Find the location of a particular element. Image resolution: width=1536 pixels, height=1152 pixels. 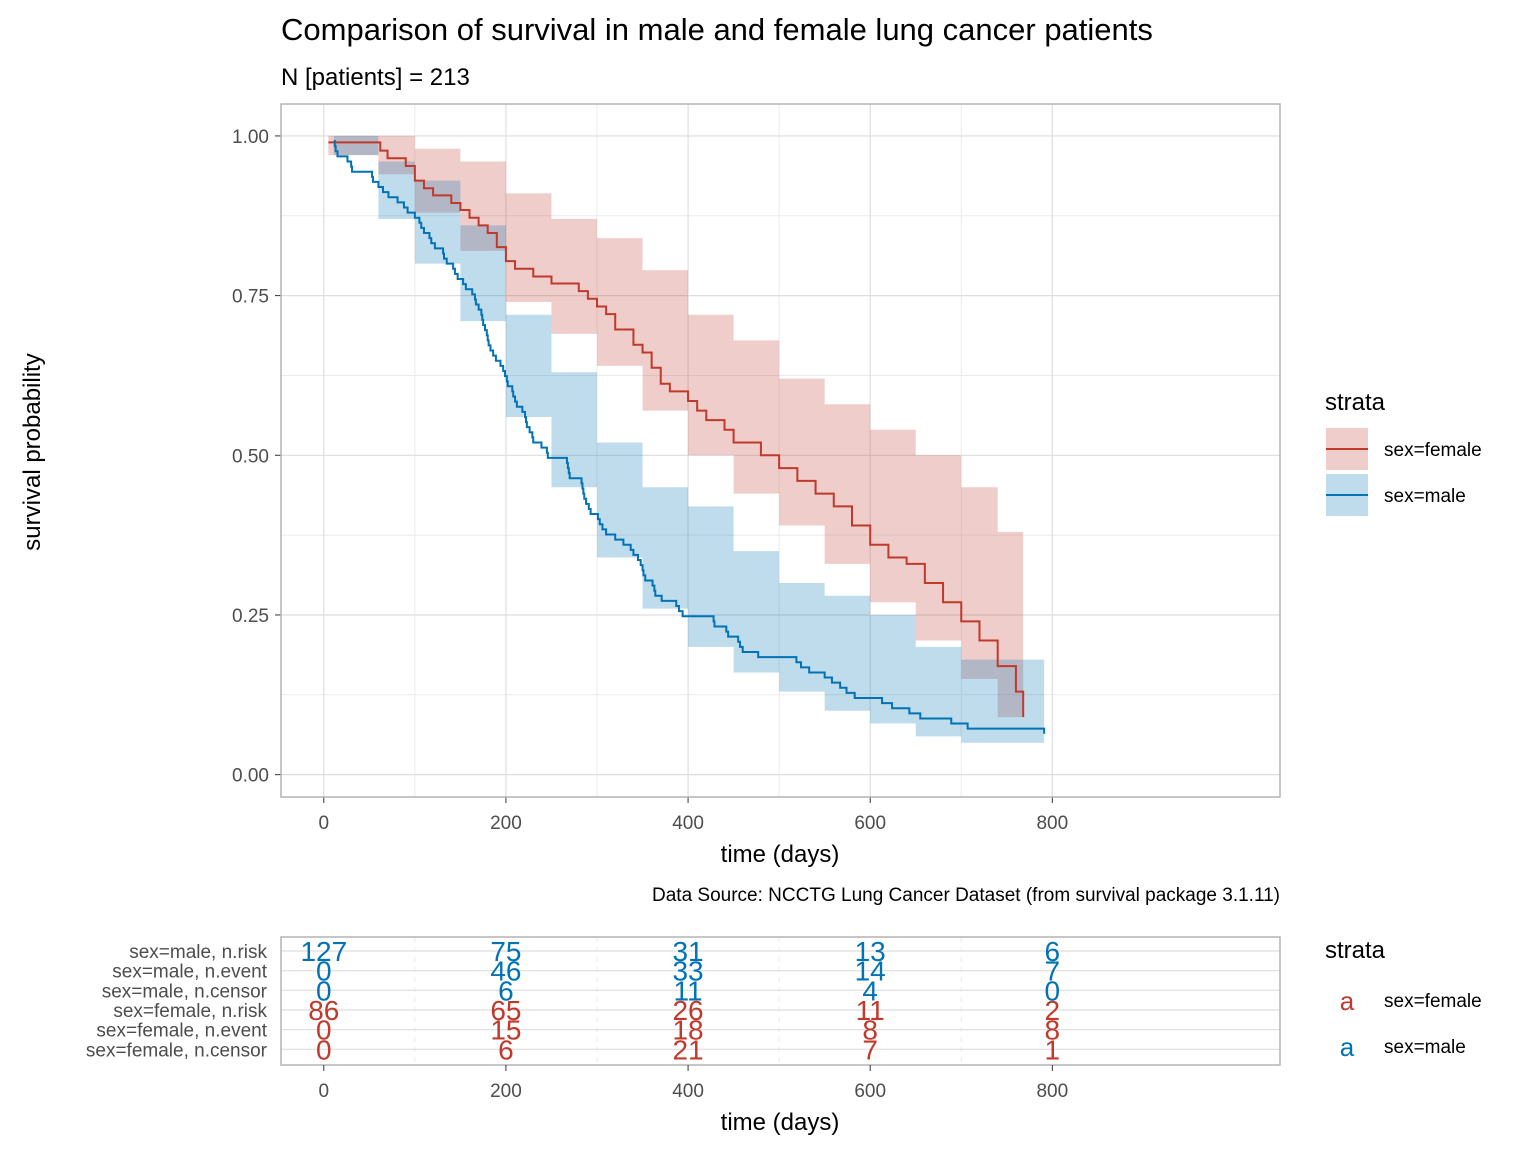

table-row-label: sex=female, n.risk is located at coordinates (190, 1011).